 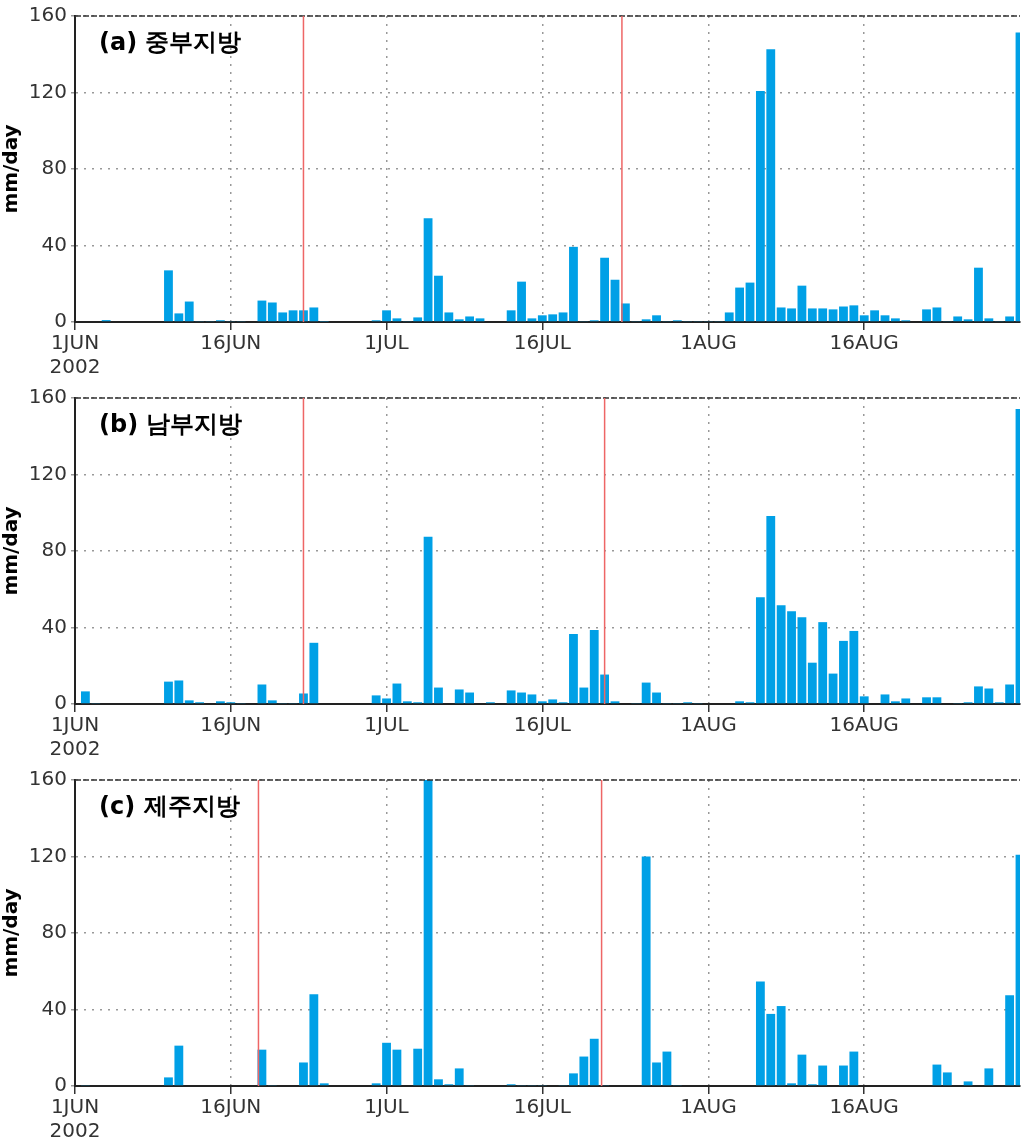 I want to click on text: (a) 중부지방, so click(x=170, y=42).